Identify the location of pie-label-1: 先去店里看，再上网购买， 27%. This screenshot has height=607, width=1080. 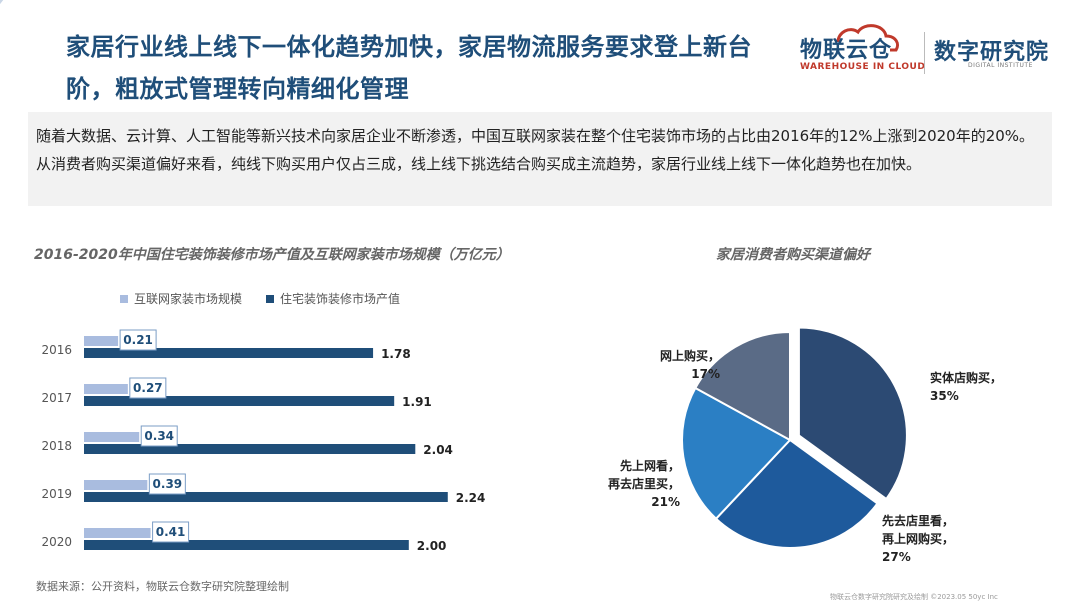
(918, 538).